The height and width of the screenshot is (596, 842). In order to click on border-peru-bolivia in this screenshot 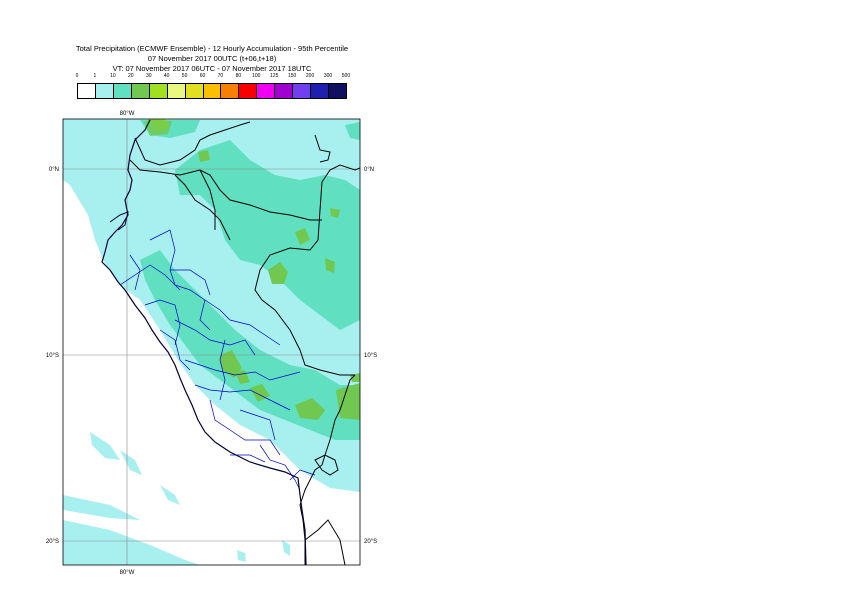, I will do `click(338, 420)`.